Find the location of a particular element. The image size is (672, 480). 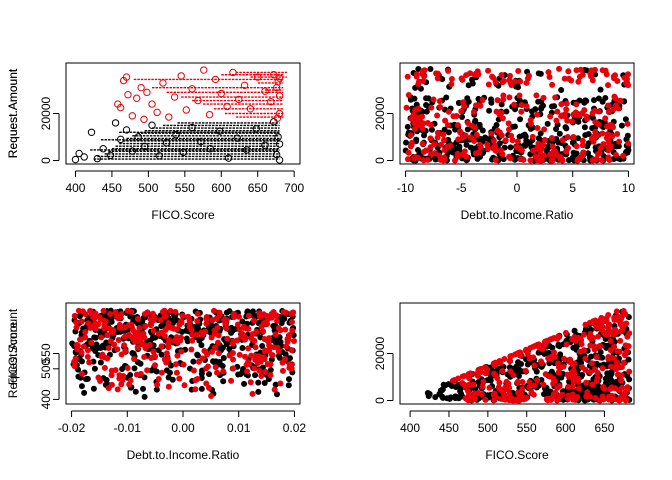

y-tick-label: 550 is located at coordinates (46, 353).